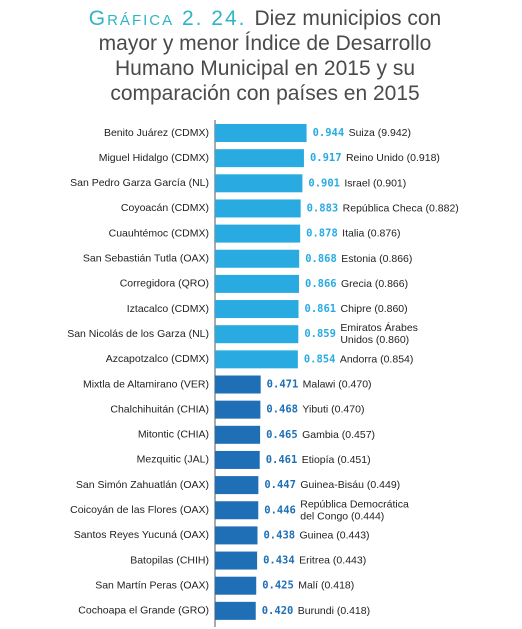  Describe the element at coordinates (146, 259) in the screenshot. I see `category-label: San Sebastián Tutla (OAX)` at that location.